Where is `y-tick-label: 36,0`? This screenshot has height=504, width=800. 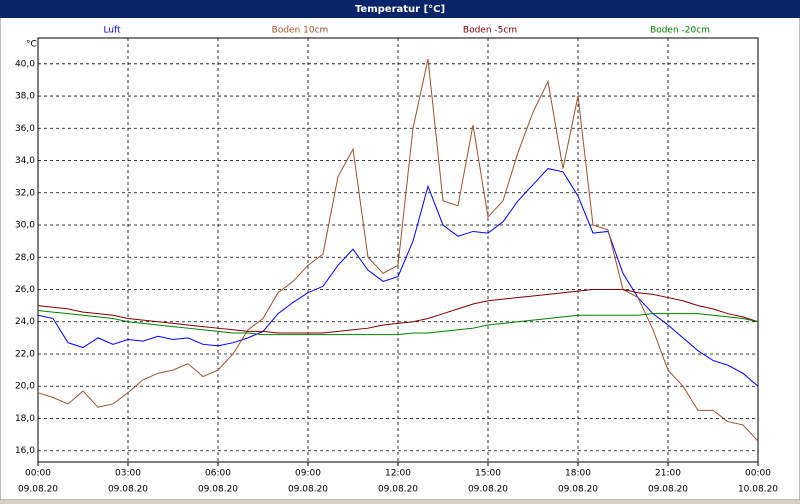
y-tick-label: 36,0 is located at coordinates (25, 129).